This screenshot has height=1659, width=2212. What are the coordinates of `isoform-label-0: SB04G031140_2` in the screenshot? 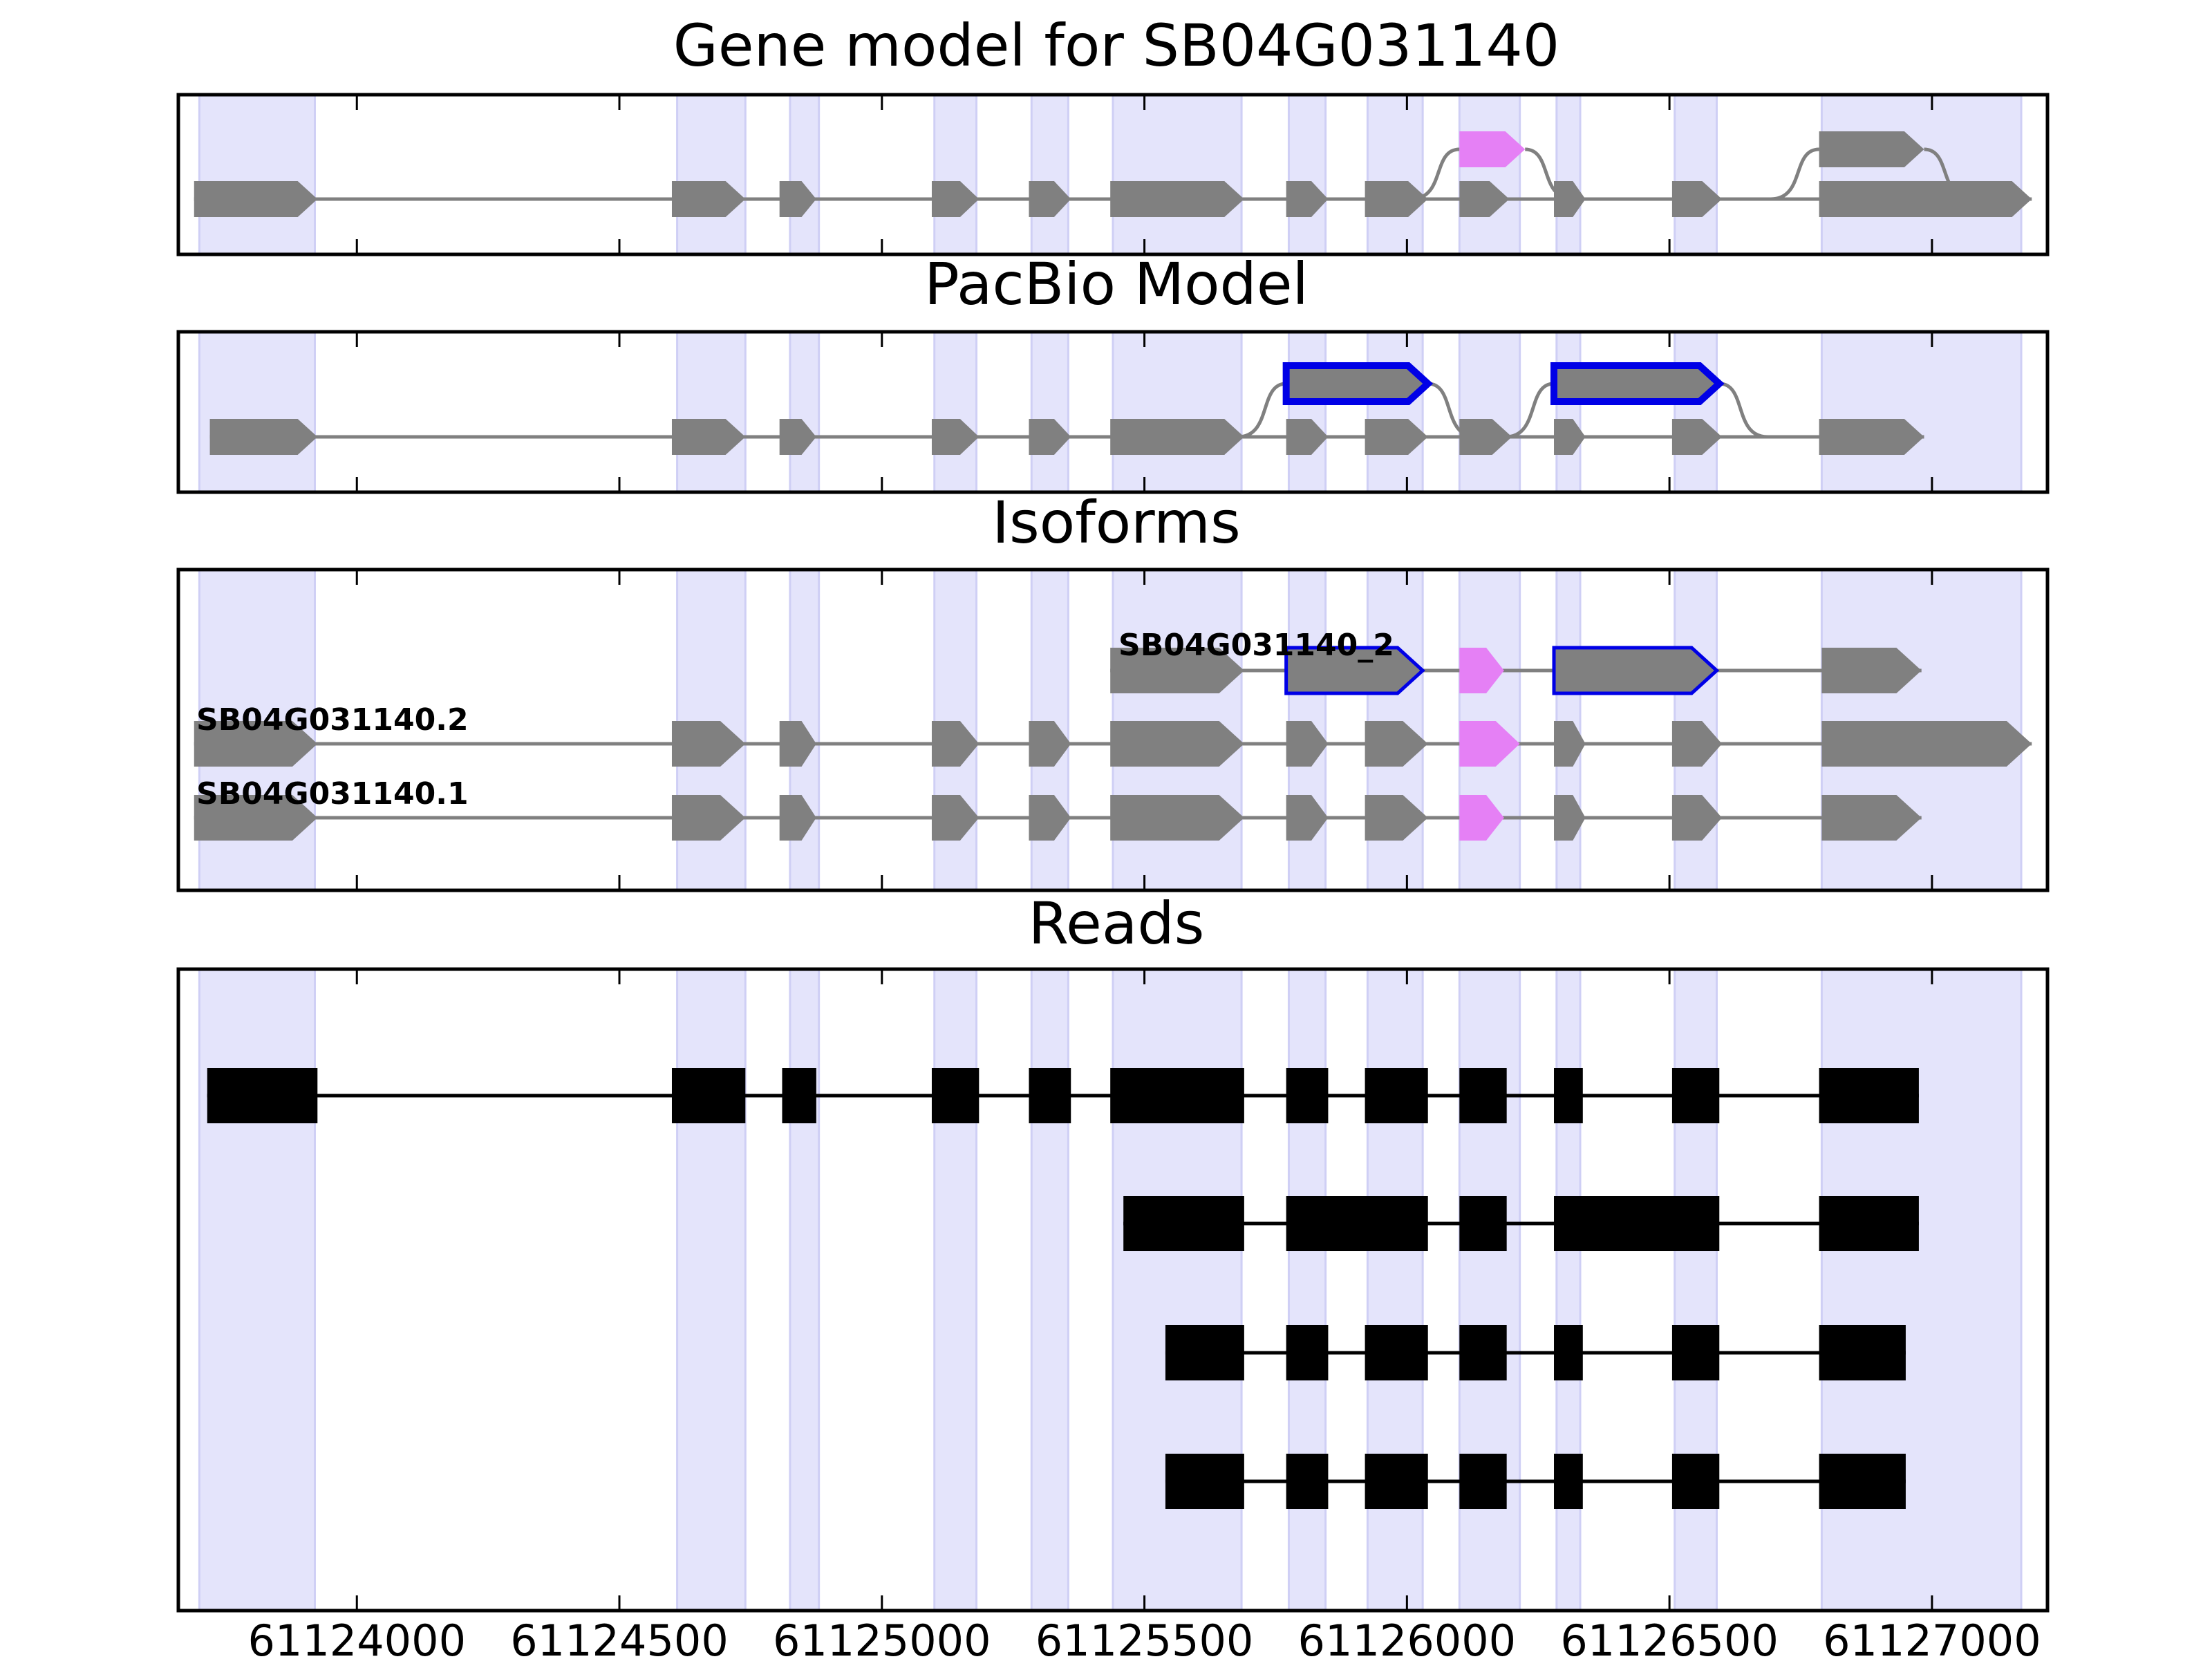 It's located at (1256, 645).